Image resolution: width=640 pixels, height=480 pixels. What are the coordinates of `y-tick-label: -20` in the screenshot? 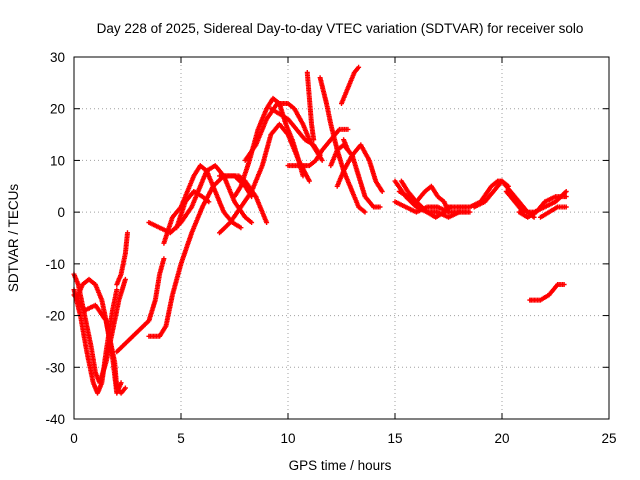 It's located at (55, 316).